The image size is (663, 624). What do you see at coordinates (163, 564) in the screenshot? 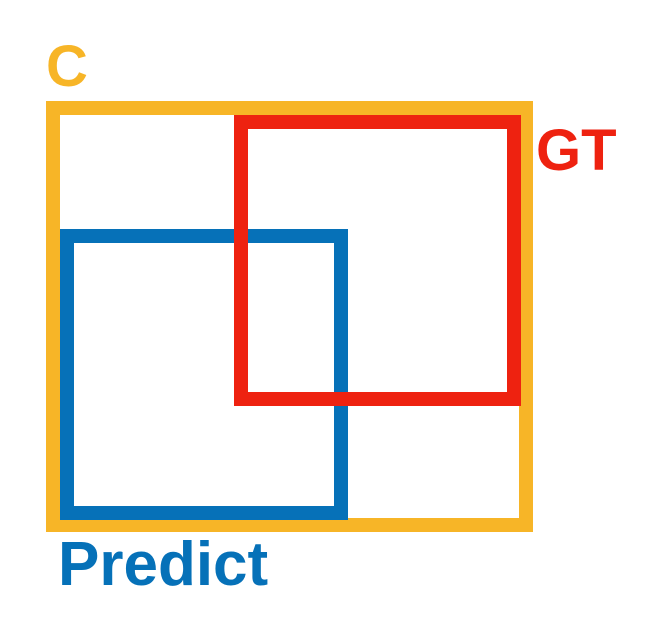
I see `predict-label: Predict` at bounding box center [163, 564].